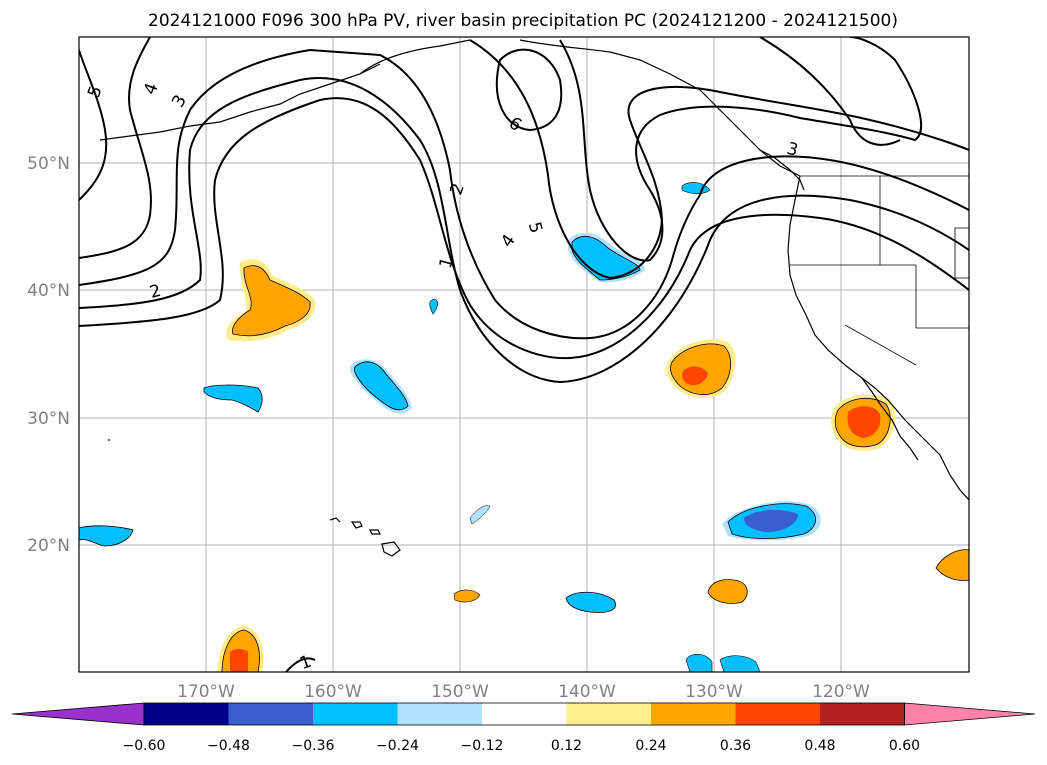 The width and height of the screenshot is (1047, 765). What do you see at coordinates (78, 714) in the screenshot?
I see `colorbar-extend-low` at bounding box center [78, 714].